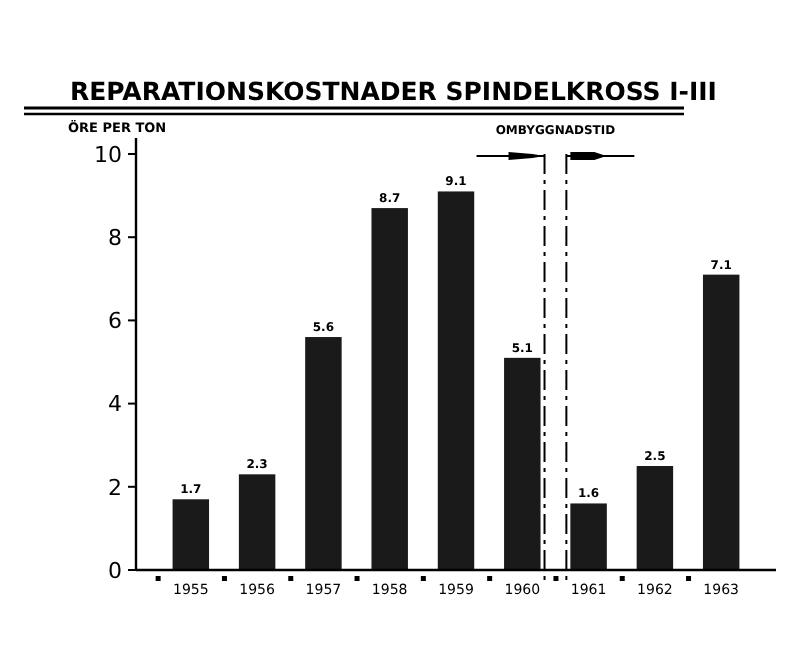 The image size is (800, 654). Describe the element at coordinates (108, 154) in the screenshot. I see `y-tick-label: 10` at that location.